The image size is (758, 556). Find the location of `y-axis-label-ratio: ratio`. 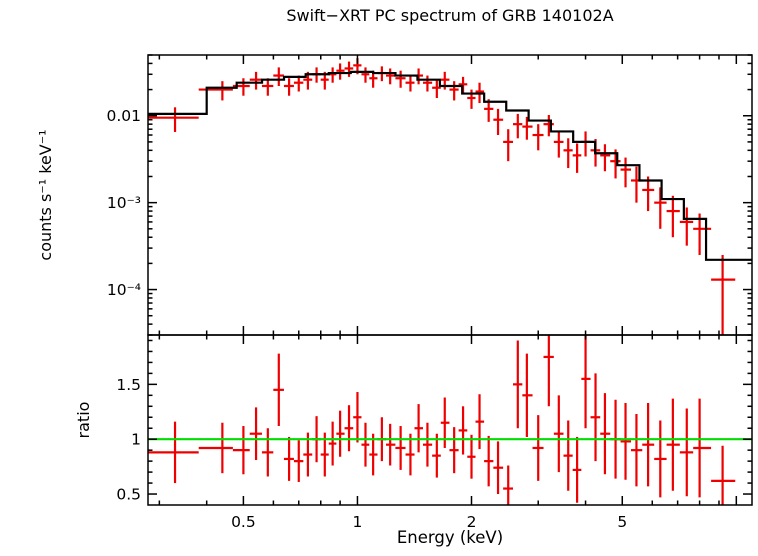

y-axis-label-ratio: ratio is located at coordinates (83, 420).